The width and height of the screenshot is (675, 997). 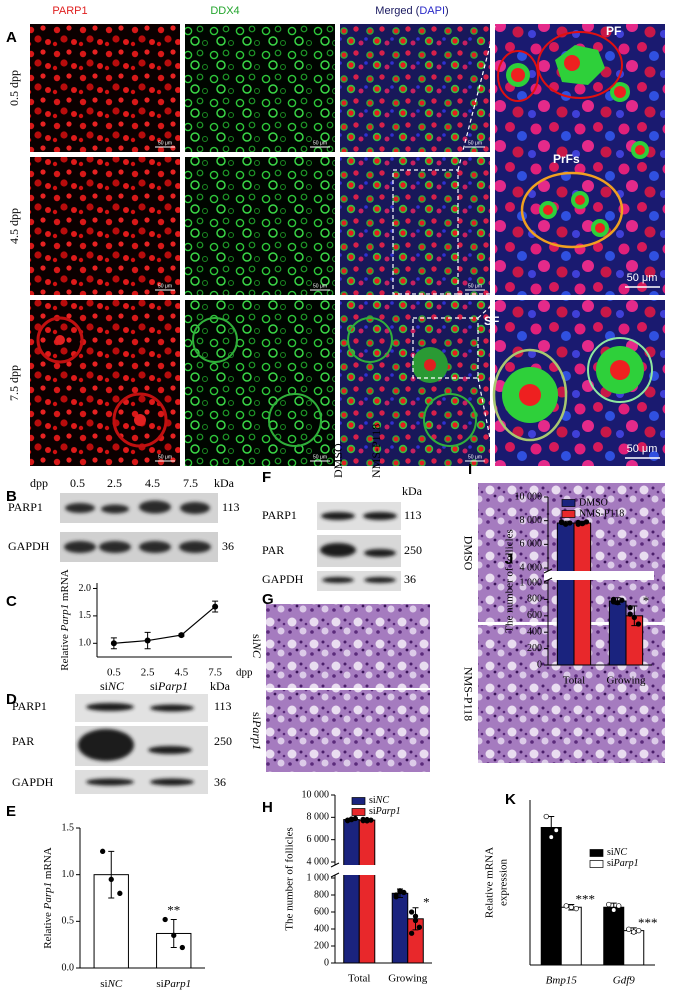 I want to click on panel-label: K, so click(x=510, y=799).